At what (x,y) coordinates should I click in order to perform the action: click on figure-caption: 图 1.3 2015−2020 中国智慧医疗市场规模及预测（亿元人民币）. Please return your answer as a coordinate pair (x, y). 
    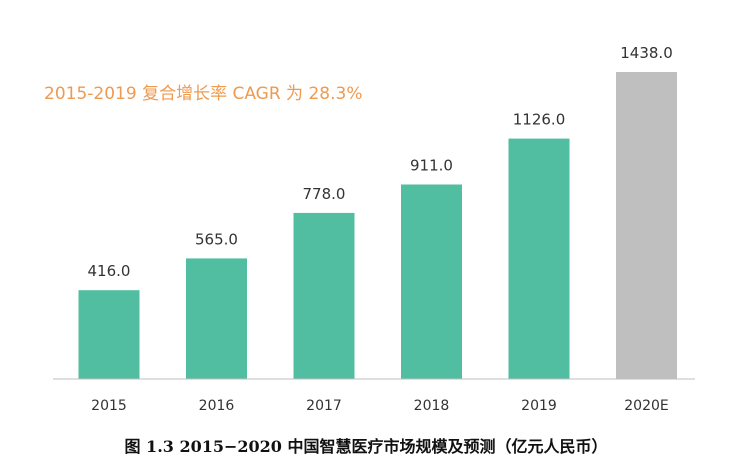
    Looking at the image, I should click on (365, 446).